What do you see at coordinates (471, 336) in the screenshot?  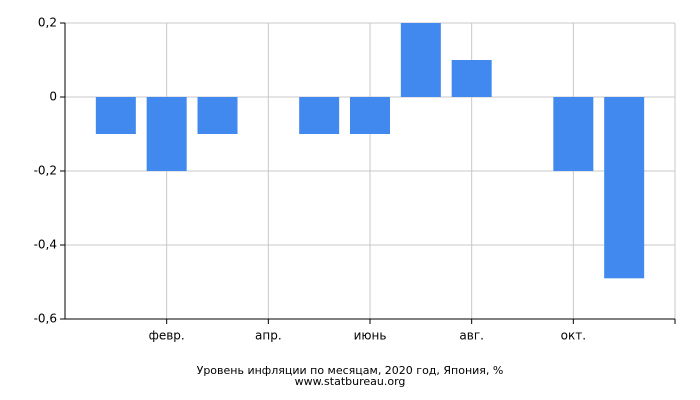 I see `x-tick-label: авг.` at bounding box center [471, 336].